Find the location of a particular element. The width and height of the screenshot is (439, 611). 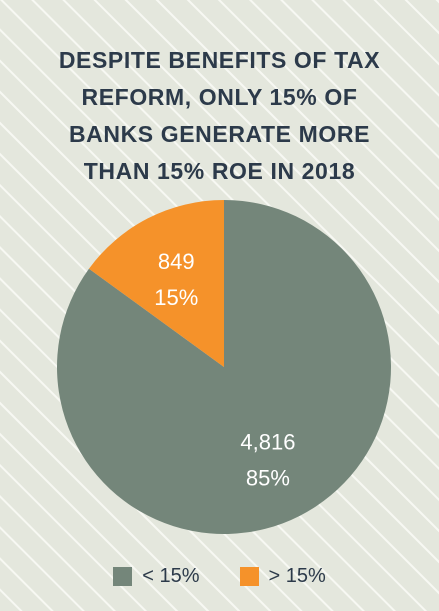

legend-label-below-15: < 15% is located at coordinates (171, 576).